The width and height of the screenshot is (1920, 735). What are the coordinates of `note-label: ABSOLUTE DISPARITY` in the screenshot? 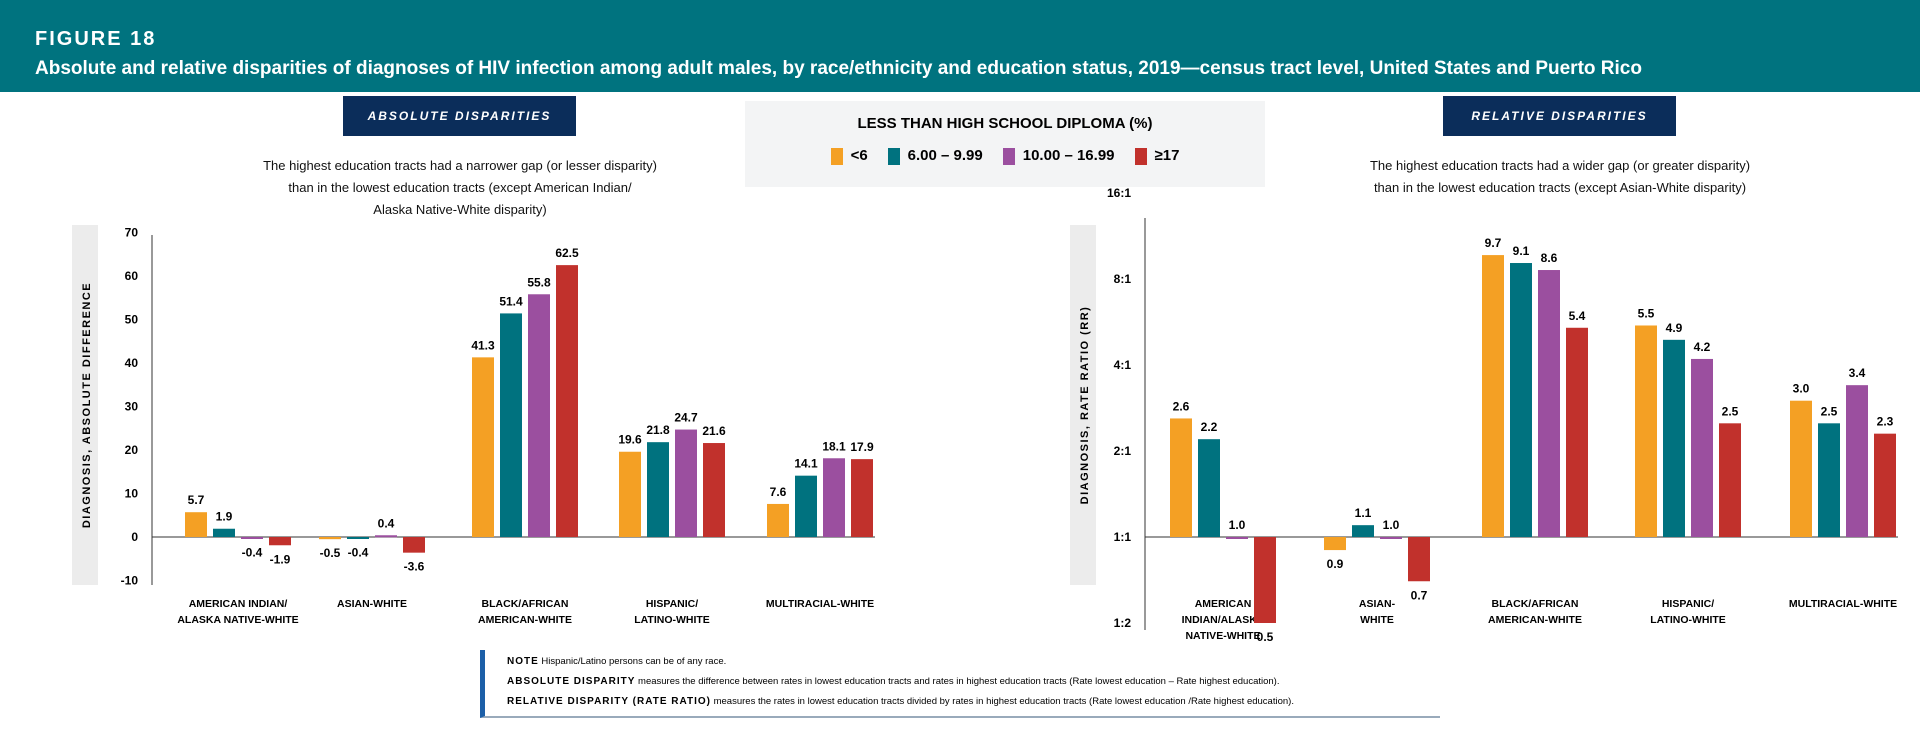 It's located at (571, 681).